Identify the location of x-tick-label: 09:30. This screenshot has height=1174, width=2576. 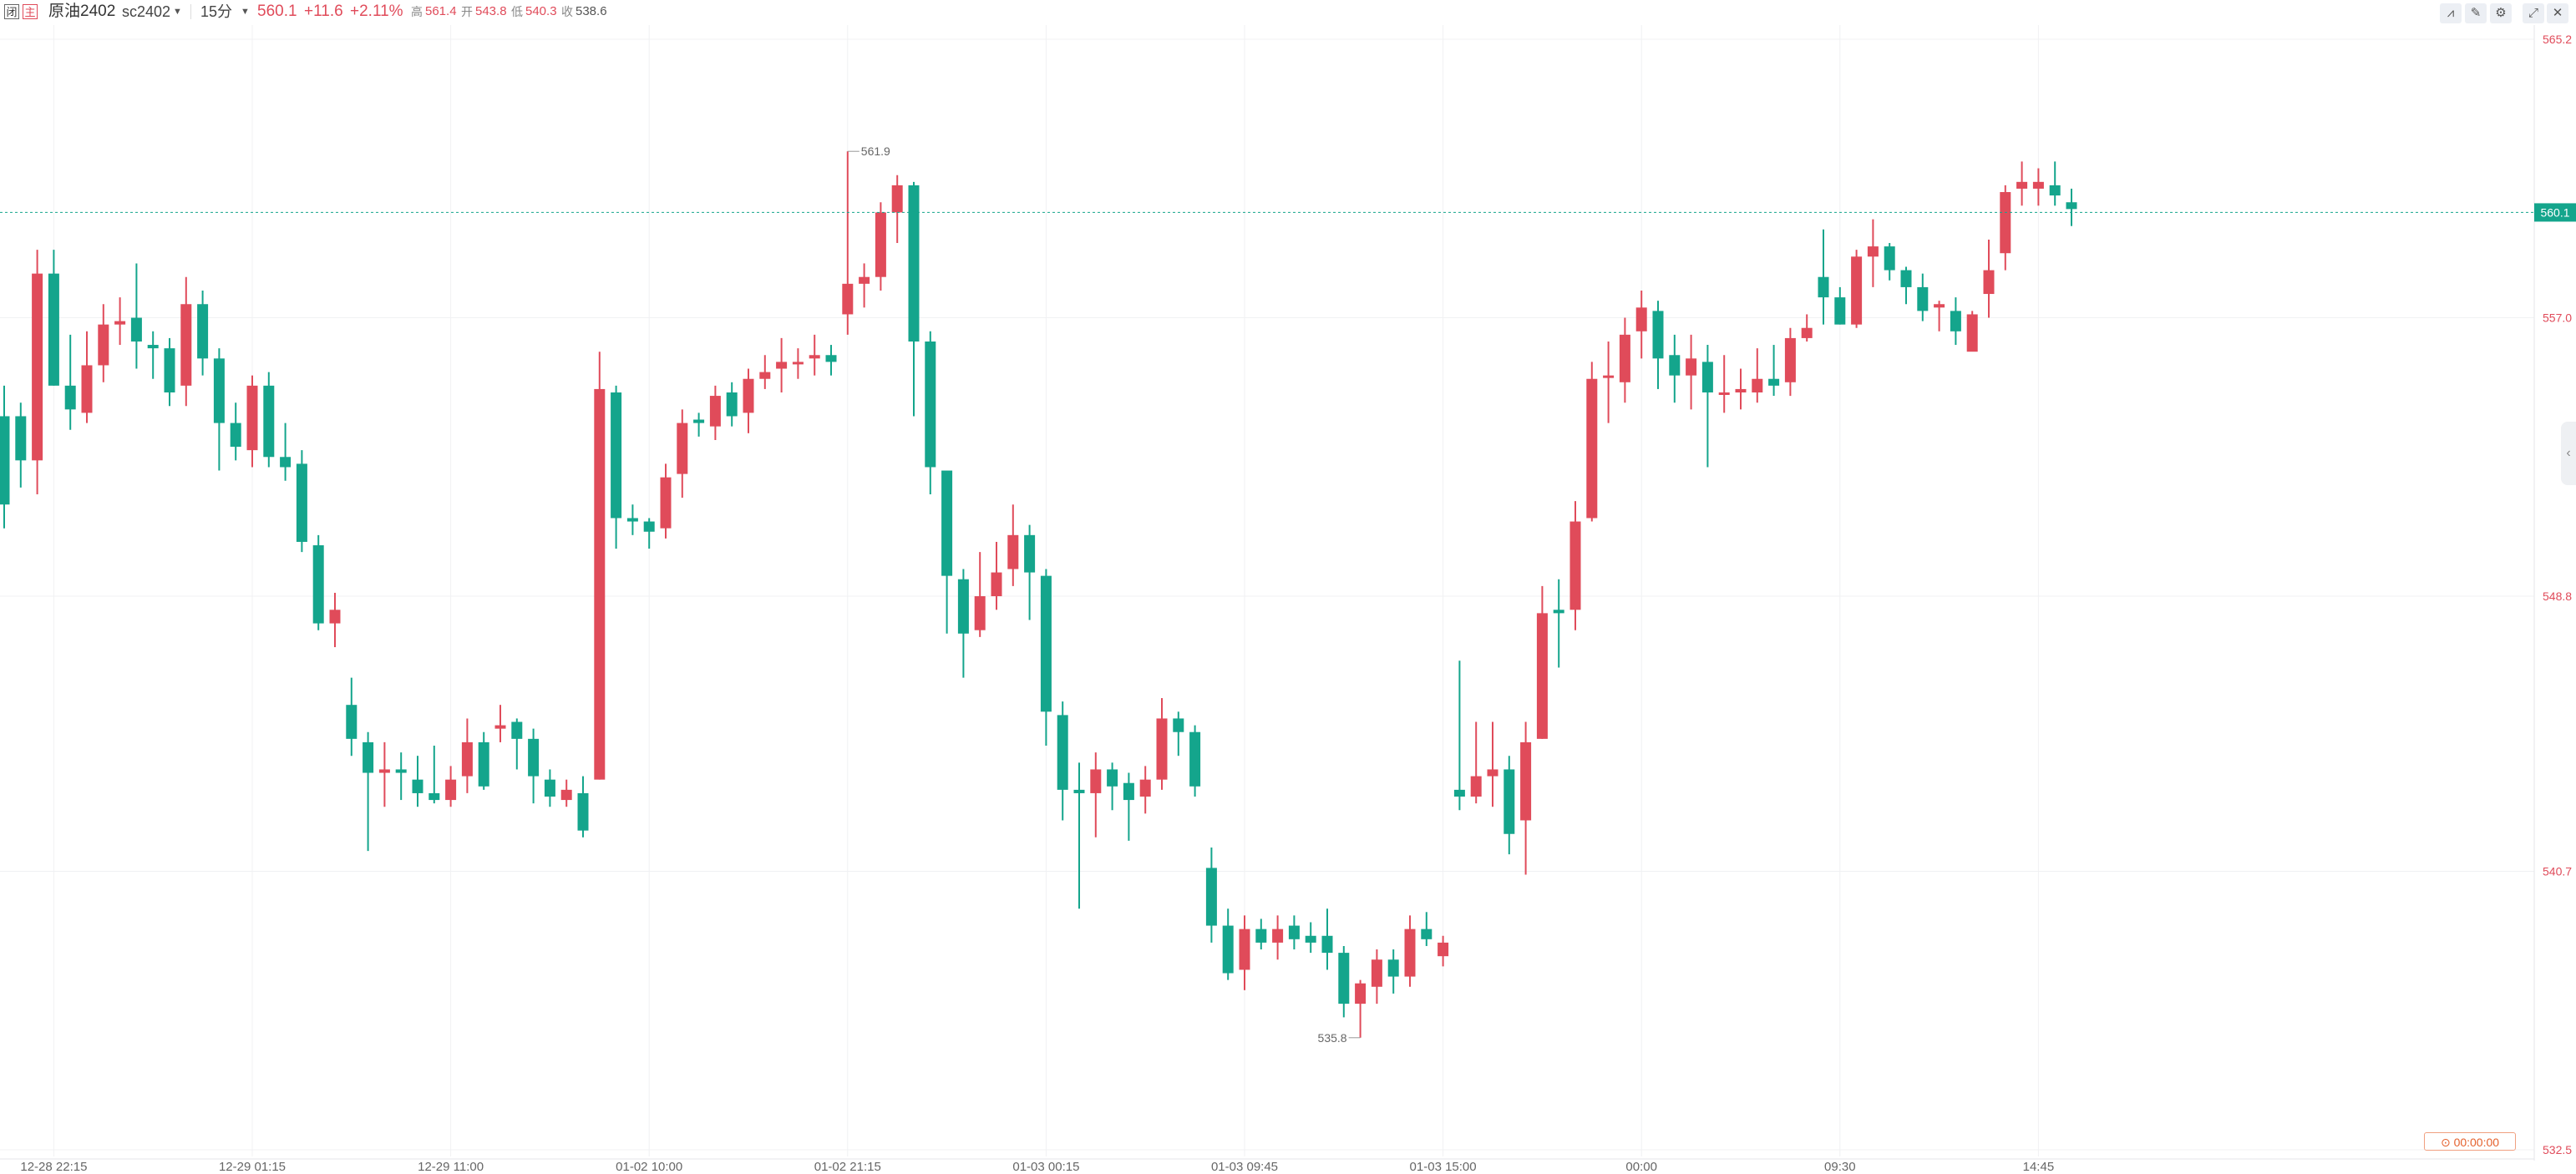
(1840, 1167).